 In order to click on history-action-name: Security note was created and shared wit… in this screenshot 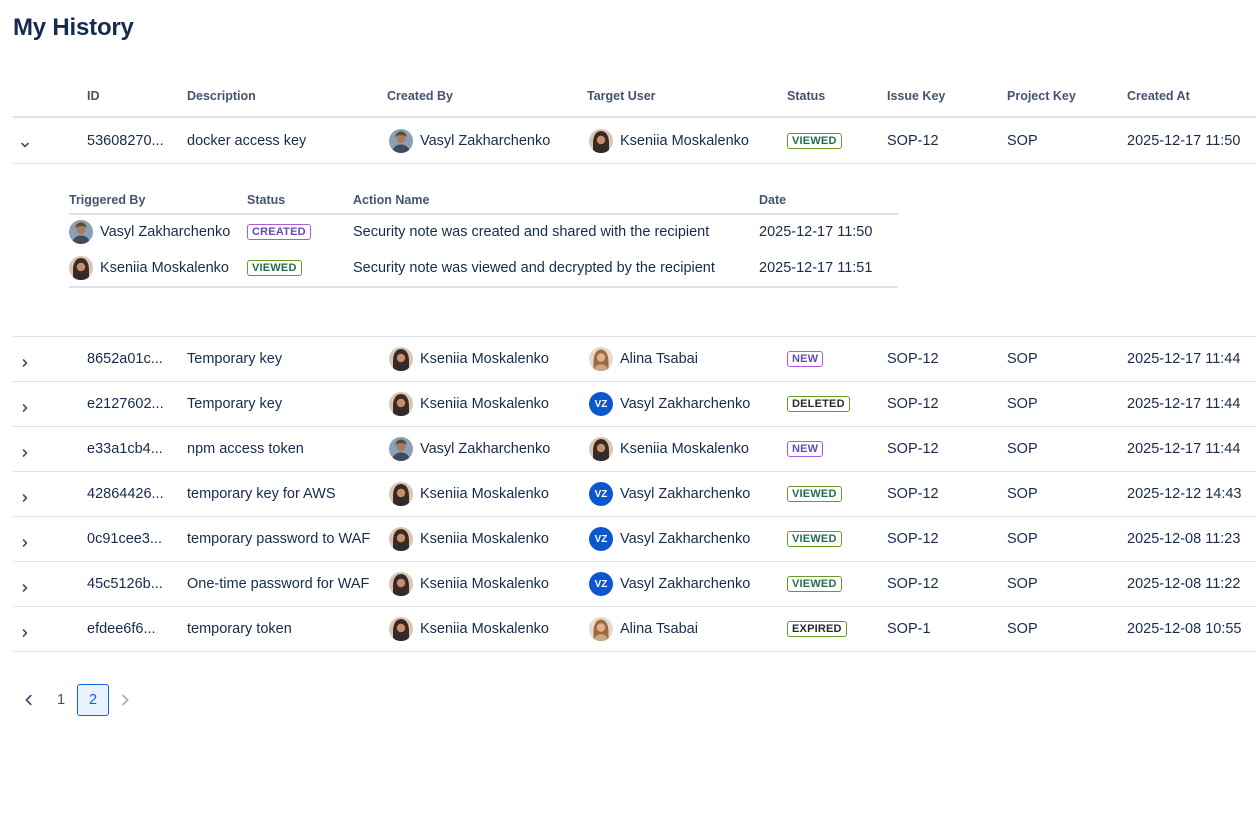, I will do `click(531, 232)`.